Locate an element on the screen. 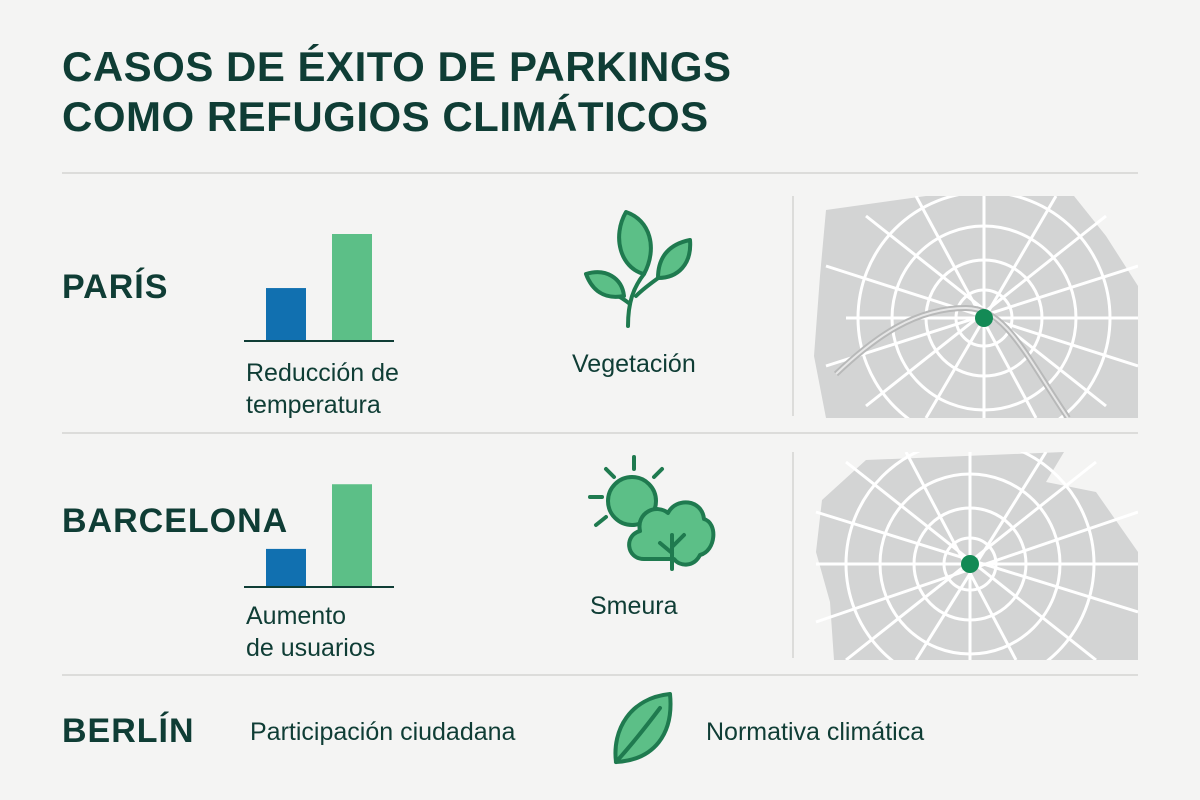  berlin-participation-label: Participación ciudadana is located at coordinates (383, 732).